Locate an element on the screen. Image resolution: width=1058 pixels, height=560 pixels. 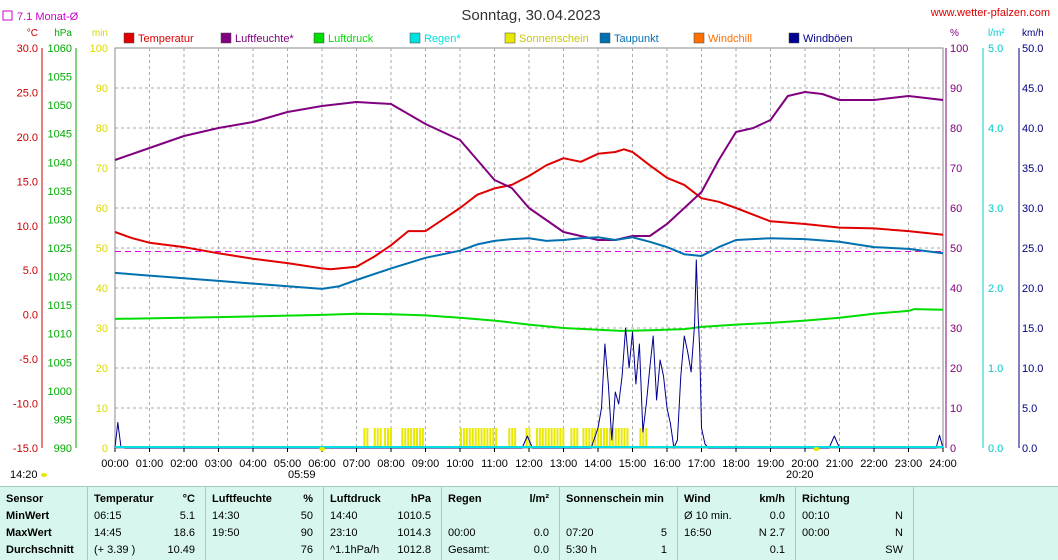
series-line-taupunkt is located at coordinates (529, 263).